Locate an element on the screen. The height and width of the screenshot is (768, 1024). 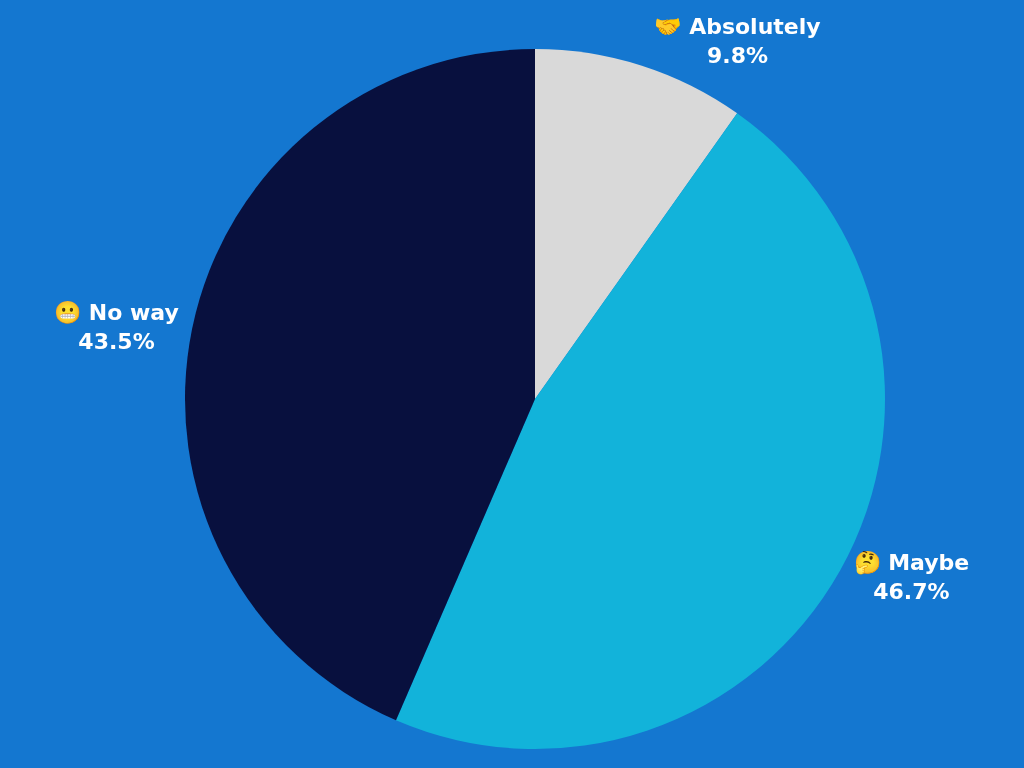
slice-label: 😬 No way is located at coordinates (116, 313).